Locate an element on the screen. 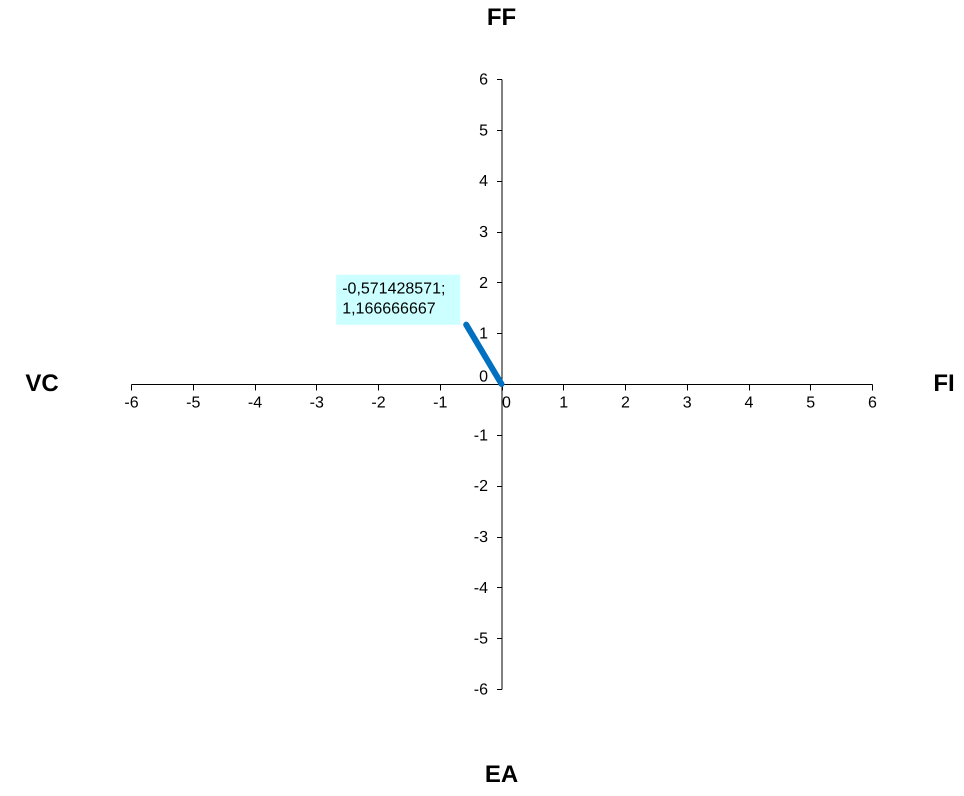  x-tick-label: 0 is located at coordinates (506, 403).